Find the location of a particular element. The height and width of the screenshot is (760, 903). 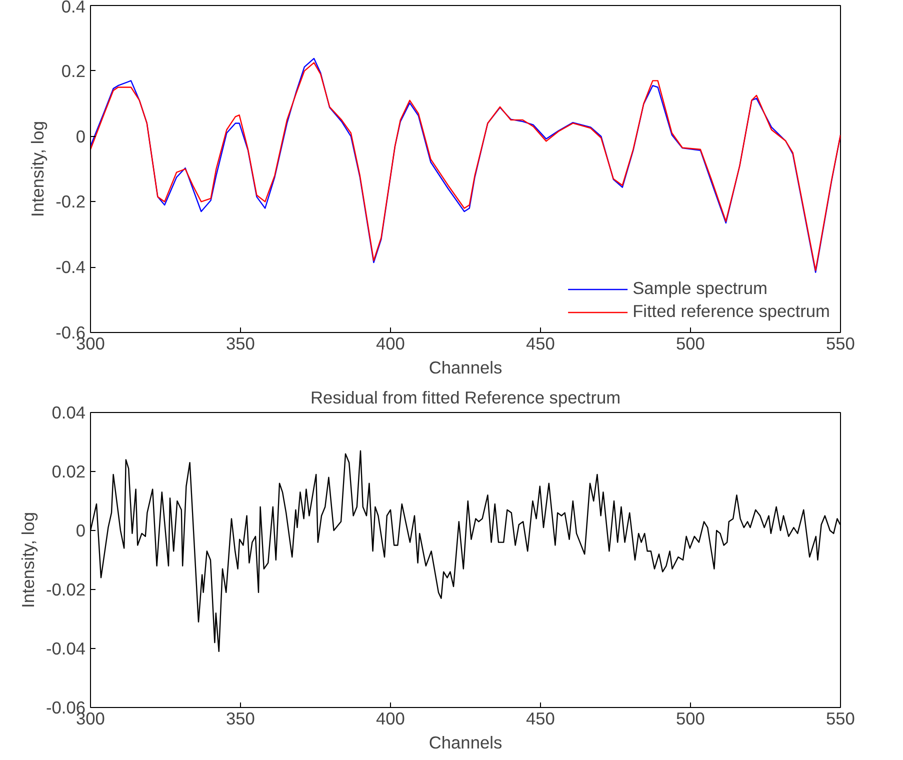

legend-label: Fitted reference spectrum is located at coordinates (731, 311).